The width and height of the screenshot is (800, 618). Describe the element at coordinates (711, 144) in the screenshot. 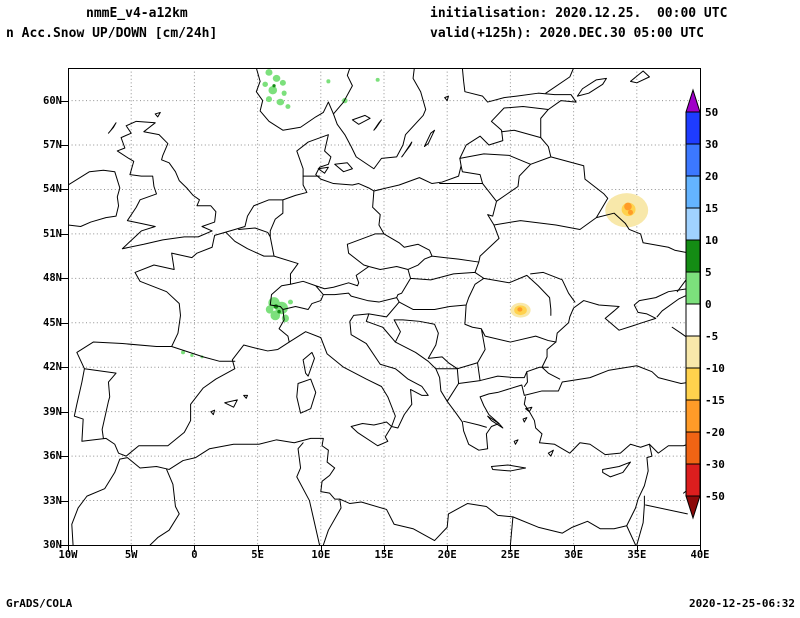

I see `colorbar-label: 30` at that location.